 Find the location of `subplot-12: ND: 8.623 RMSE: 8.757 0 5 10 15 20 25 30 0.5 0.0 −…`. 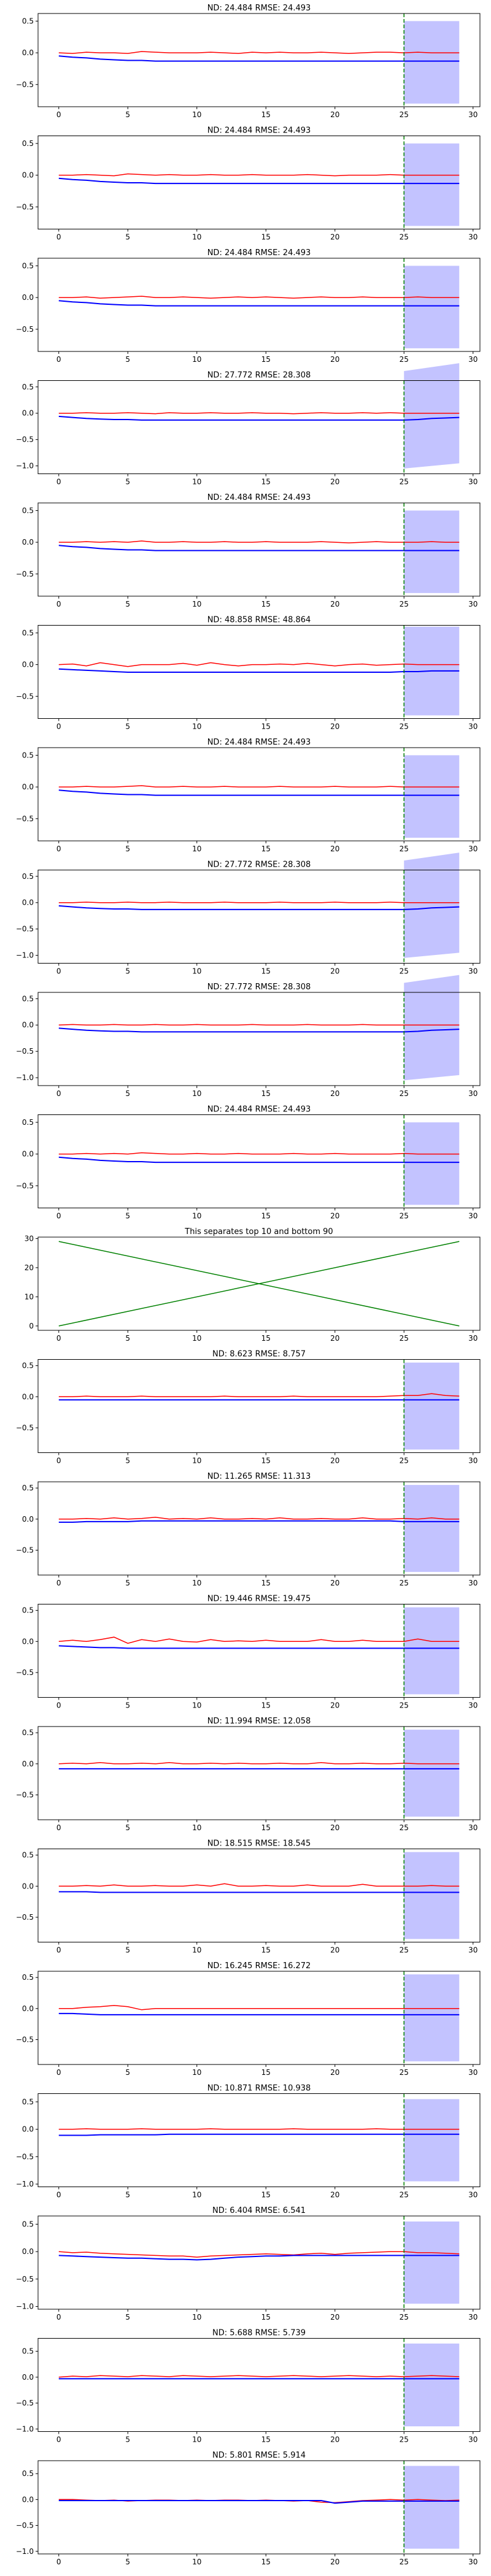

subplot-12: ND: 8.623 RMSE: 8.757 0 5 10 15 20 25 30 0.5 0.0 −… is located at coordinates (249, 1407).